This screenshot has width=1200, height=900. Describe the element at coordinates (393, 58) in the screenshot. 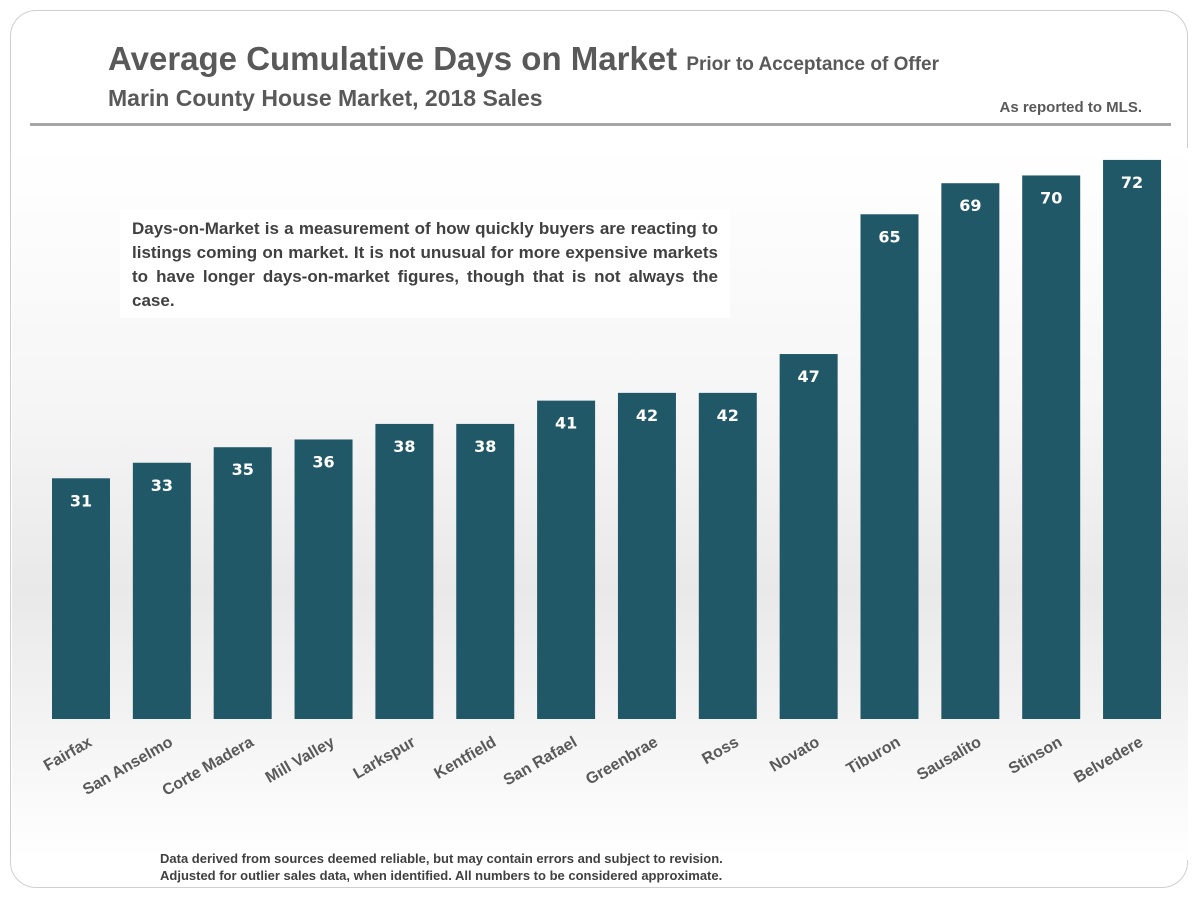

I see `chart-title-text: Average Cumulative Days on Market` at that location.